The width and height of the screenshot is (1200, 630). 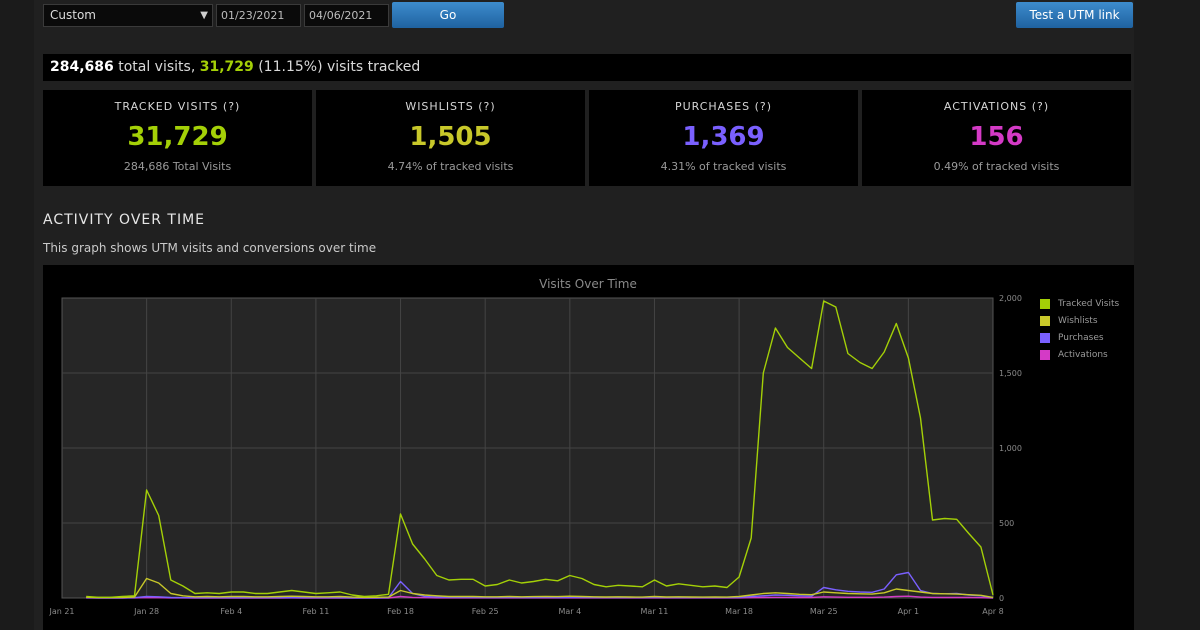 What do you see at coordinates (61, 611) in the screenshot?
I see `x-tick-label: Jan 21` at bounding box center [61, 611].